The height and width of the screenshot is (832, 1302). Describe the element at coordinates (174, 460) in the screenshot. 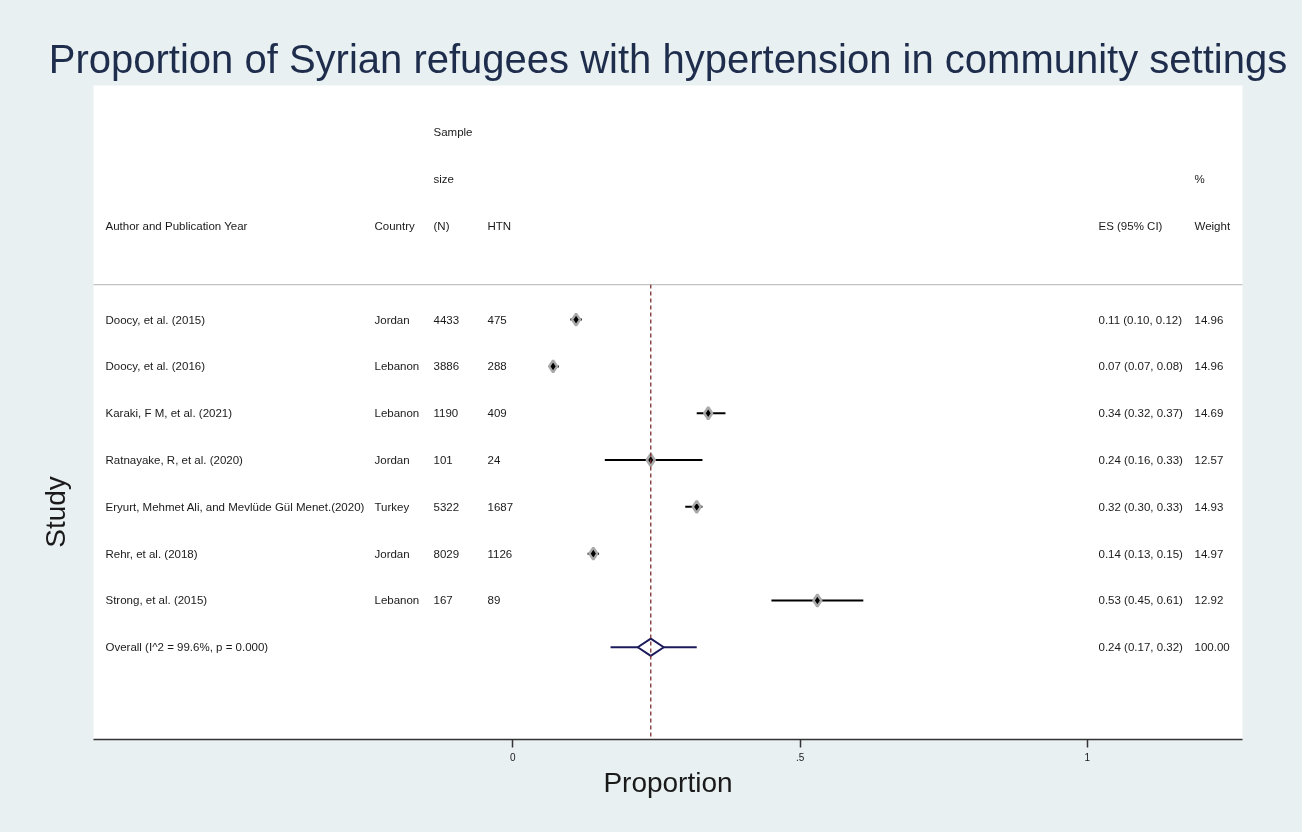

I see `y-tick-label: Ratnayake, R, et al. (2020)` at that location.